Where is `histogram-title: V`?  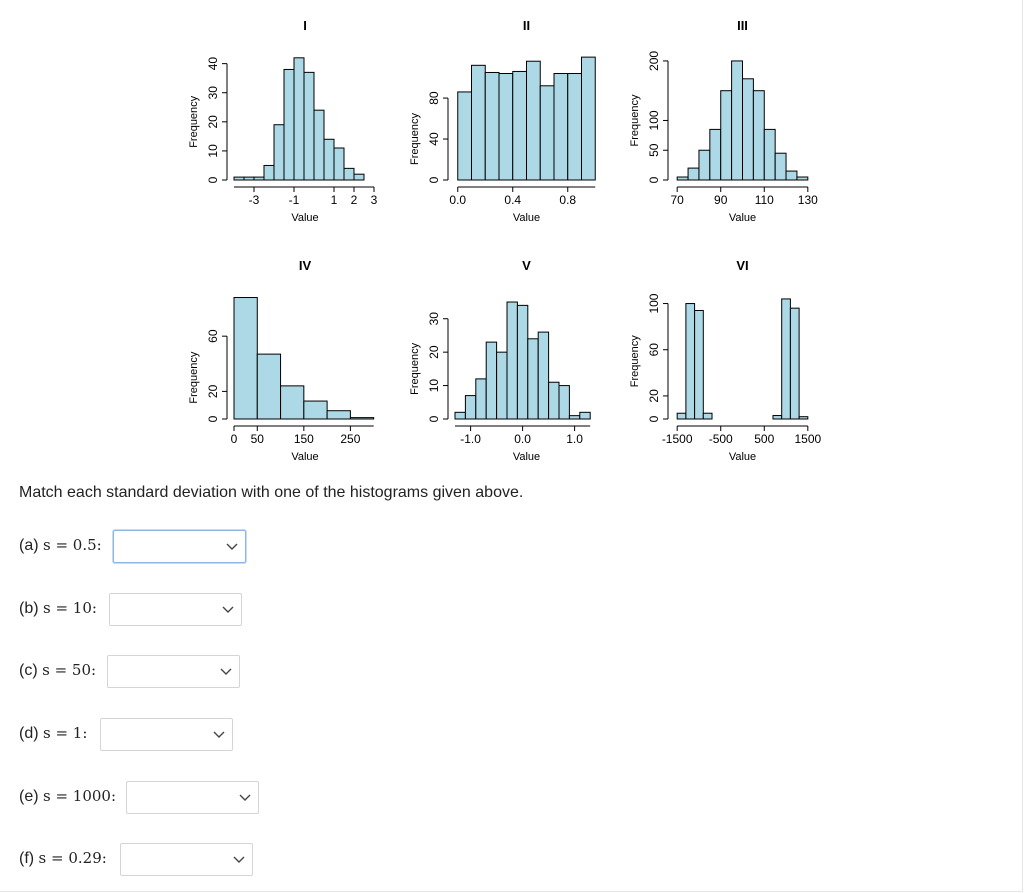
histogram-title: V is located at coordinates (526, 265).